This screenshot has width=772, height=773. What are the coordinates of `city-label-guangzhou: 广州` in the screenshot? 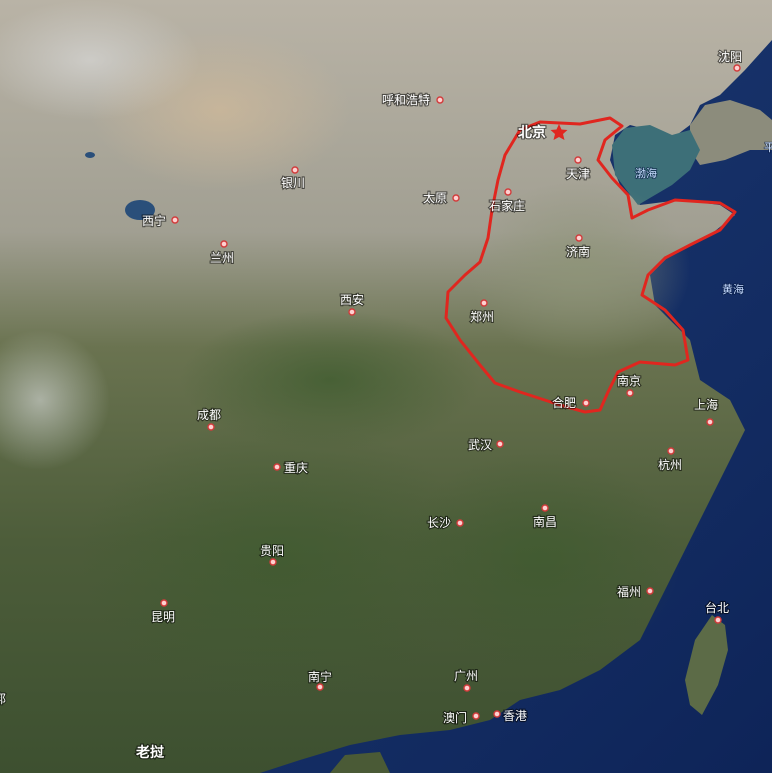 It's located at (466, 676).